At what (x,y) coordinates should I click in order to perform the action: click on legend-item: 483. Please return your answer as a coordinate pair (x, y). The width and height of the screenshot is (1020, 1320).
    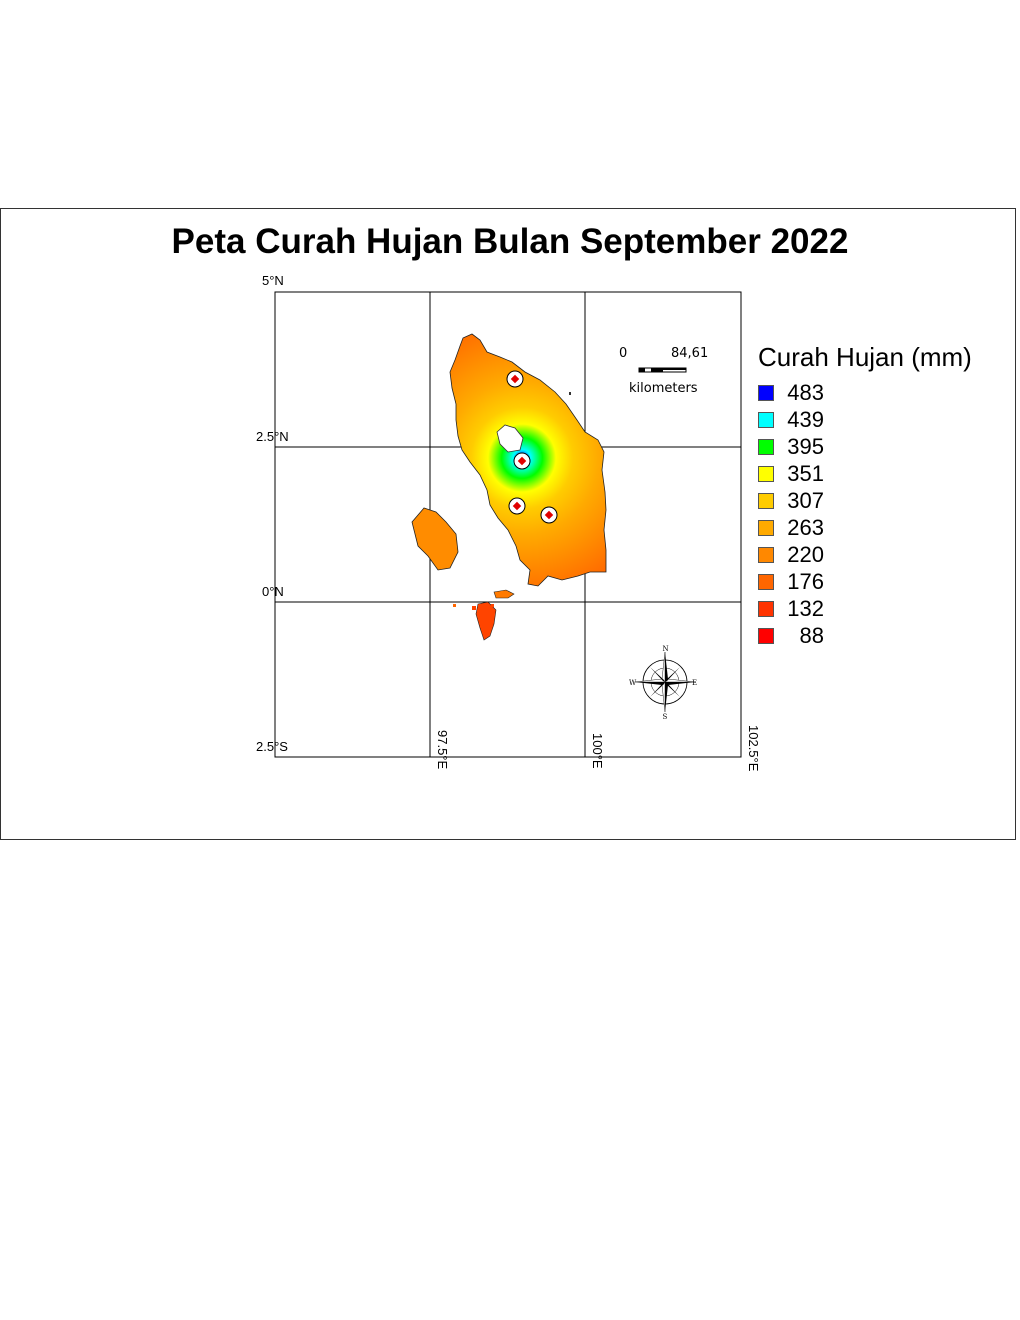
    Looking at the image, I should click on (865, 392).